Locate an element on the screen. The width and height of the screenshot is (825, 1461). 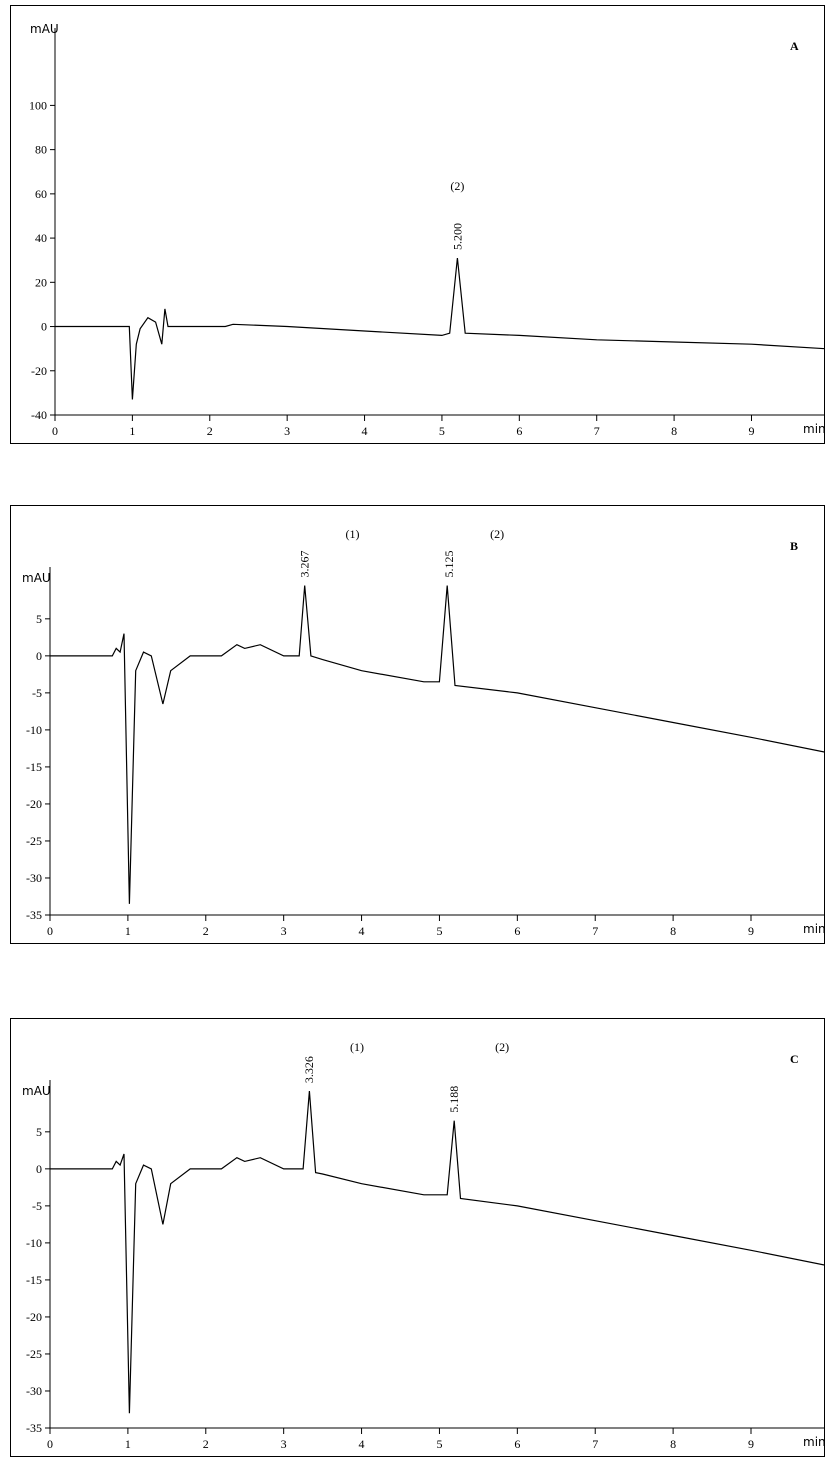
y-tick-label: 20 is located at coordinates (41, 282).